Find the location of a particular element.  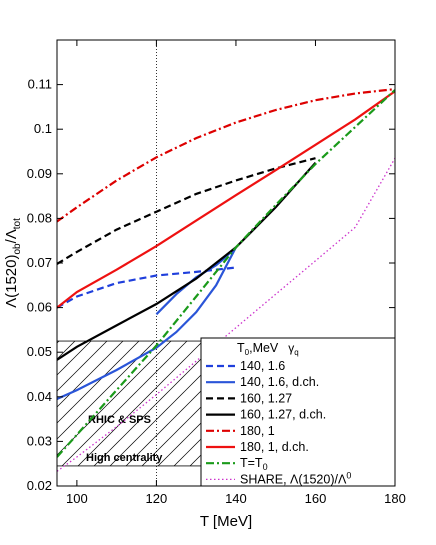

legend-label-6: 180, 1, d.ch. is located at coordinates (274, 447).